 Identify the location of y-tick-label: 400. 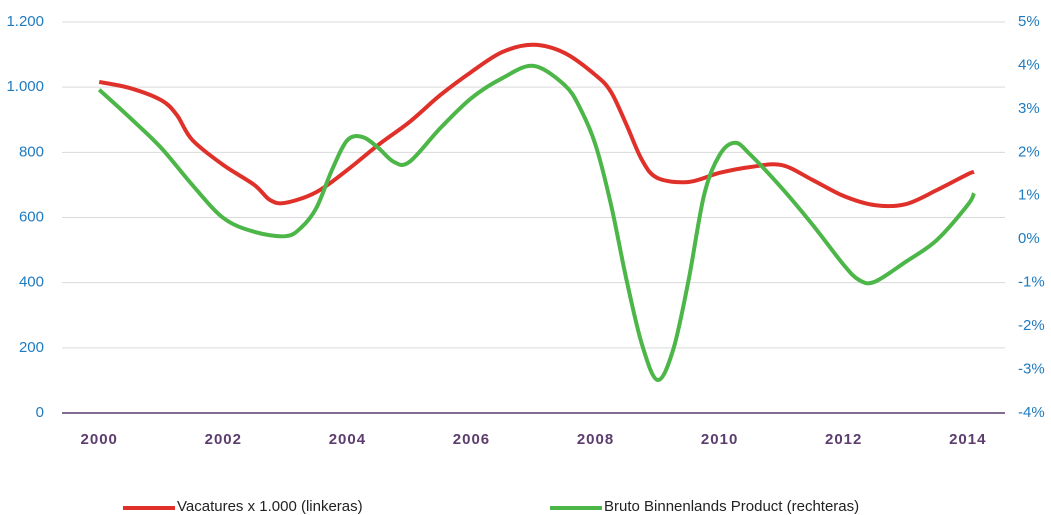
(31, 282).